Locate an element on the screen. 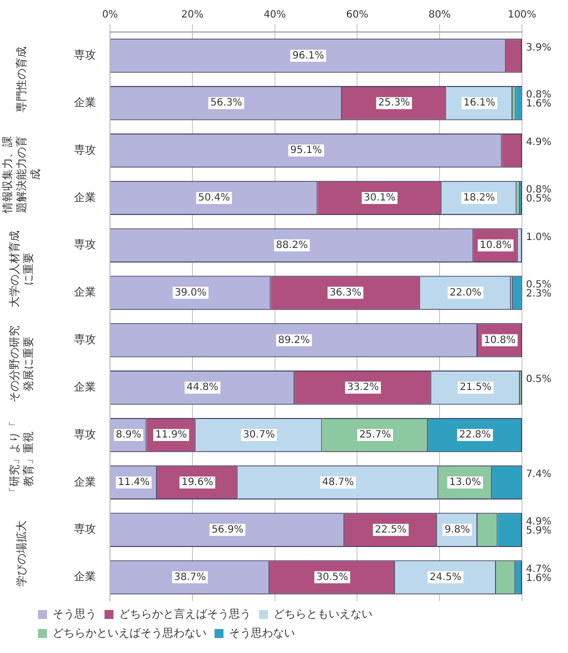  data-label: 38.7% is located at coordinates (190, 577).